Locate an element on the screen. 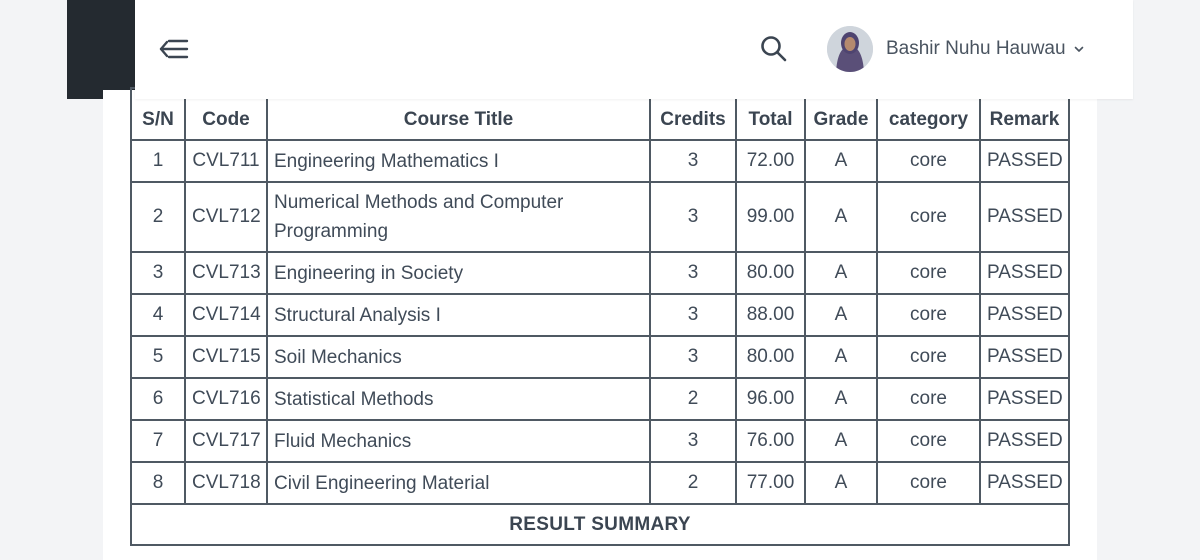 This screenshot has height=560, width=1200. search-button is located at coordinates (774, 49).